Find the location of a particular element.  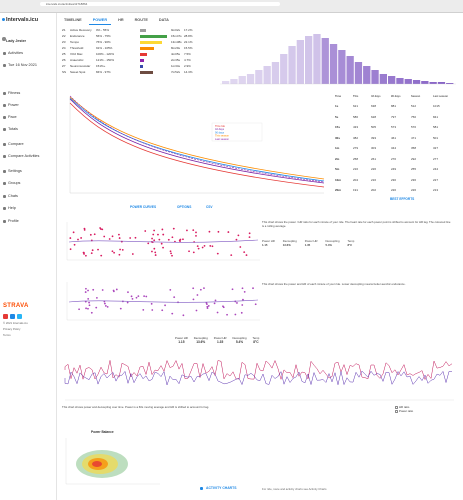

instagram-icon is located at coordinates (5, 316).